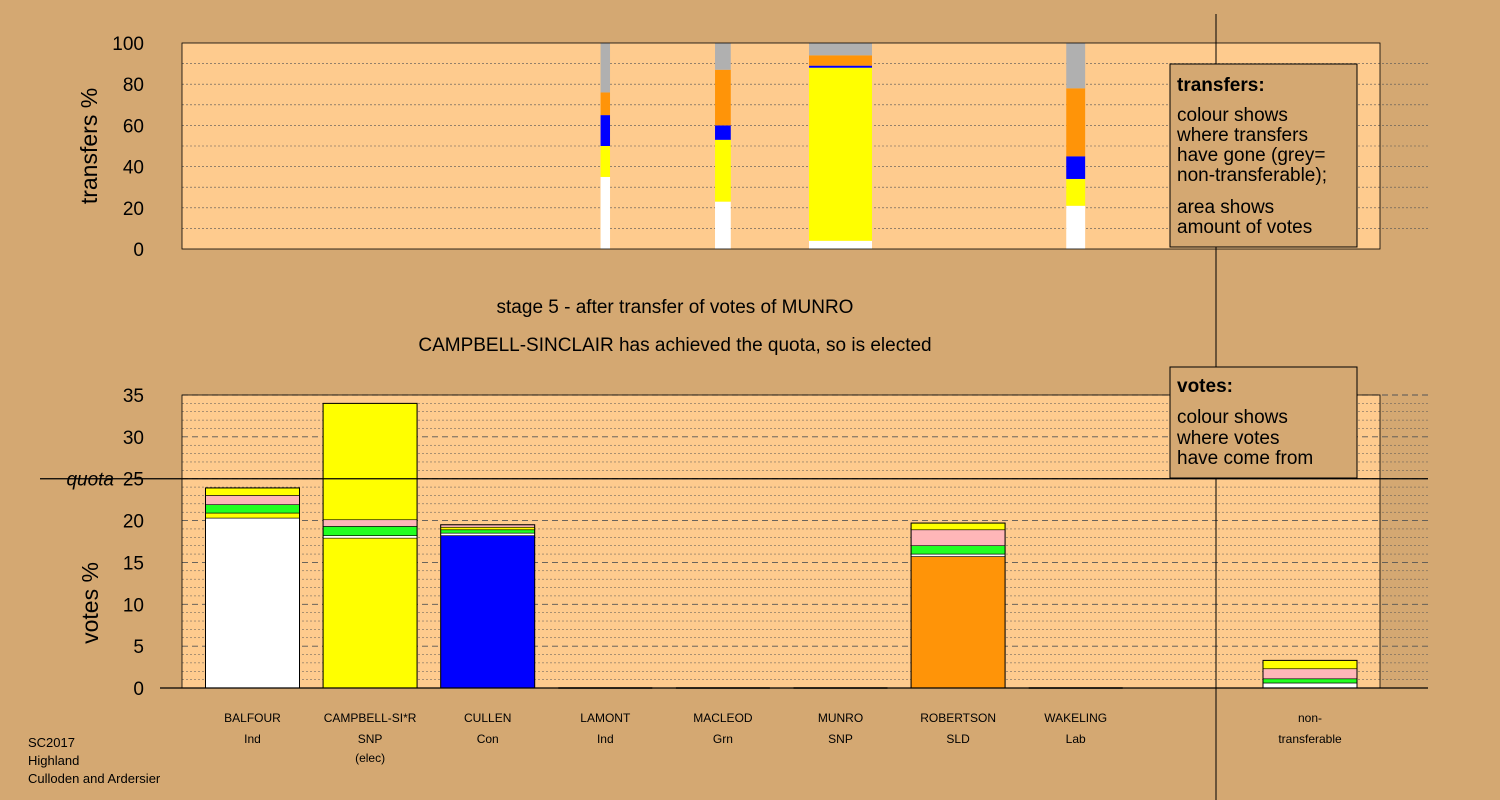 This screenshot has width=1500, height=800. Describe the element at coordinates (133, 522) in the screenshot. I see `votes-y-tick-label: 20` at that location.